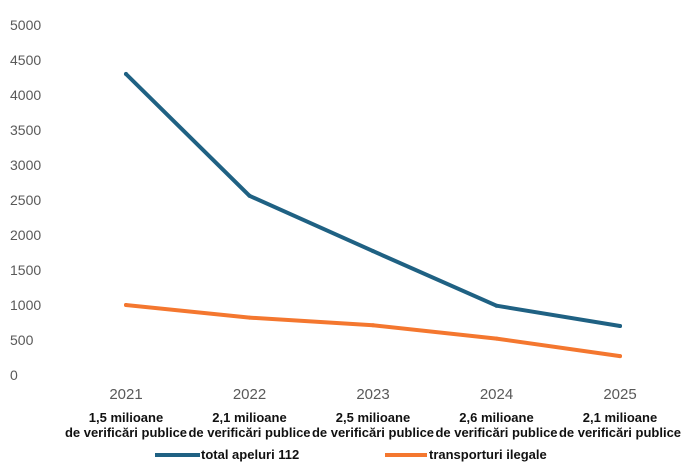 The width and height of the screenshot is (686, 462). What do you see at coordinates (25, 305) in the screenshot?
I see `y-tick-label-1000: 1000` at bounding box center [25, 305].